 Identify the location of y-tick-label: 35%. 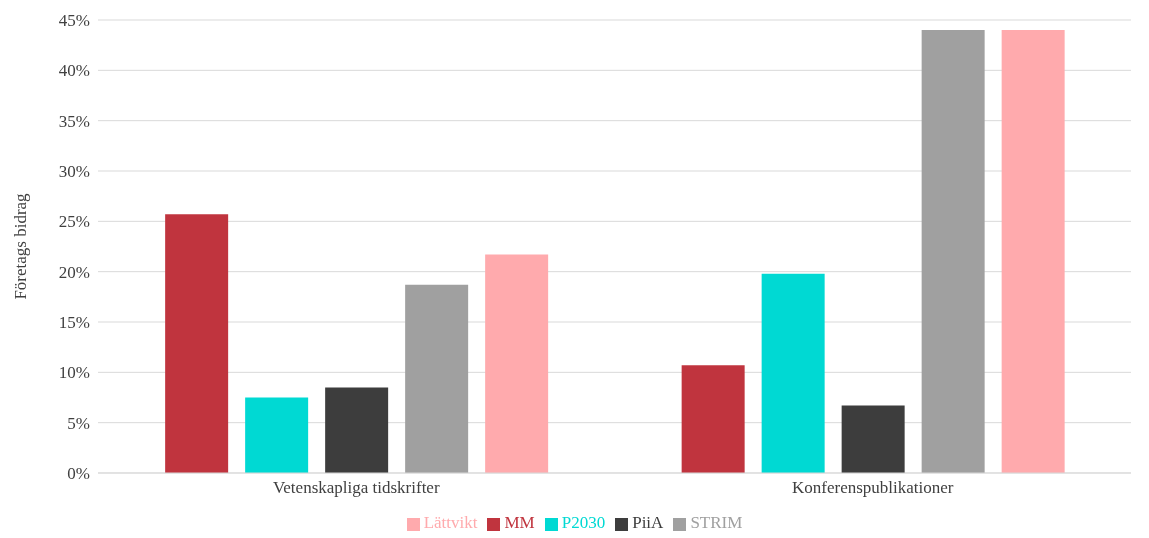
(74, 121).